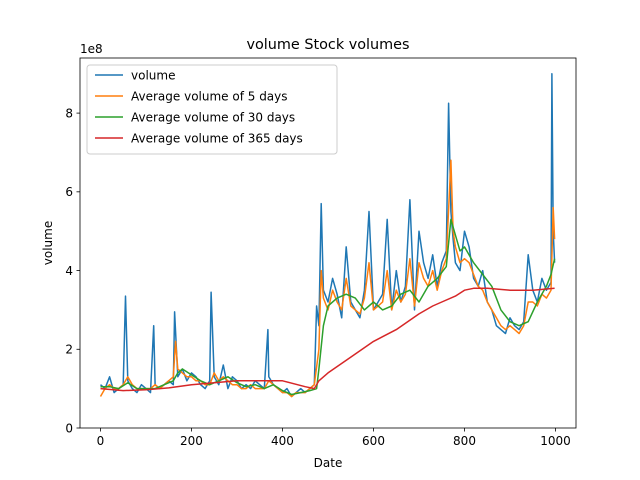 Image resolution: width=640 pixels, height=480 pixels. What do you see at coordinates (153, 75) in the screenshot?
I see `legend-label-0: volume` at bounding box center [153, 75].